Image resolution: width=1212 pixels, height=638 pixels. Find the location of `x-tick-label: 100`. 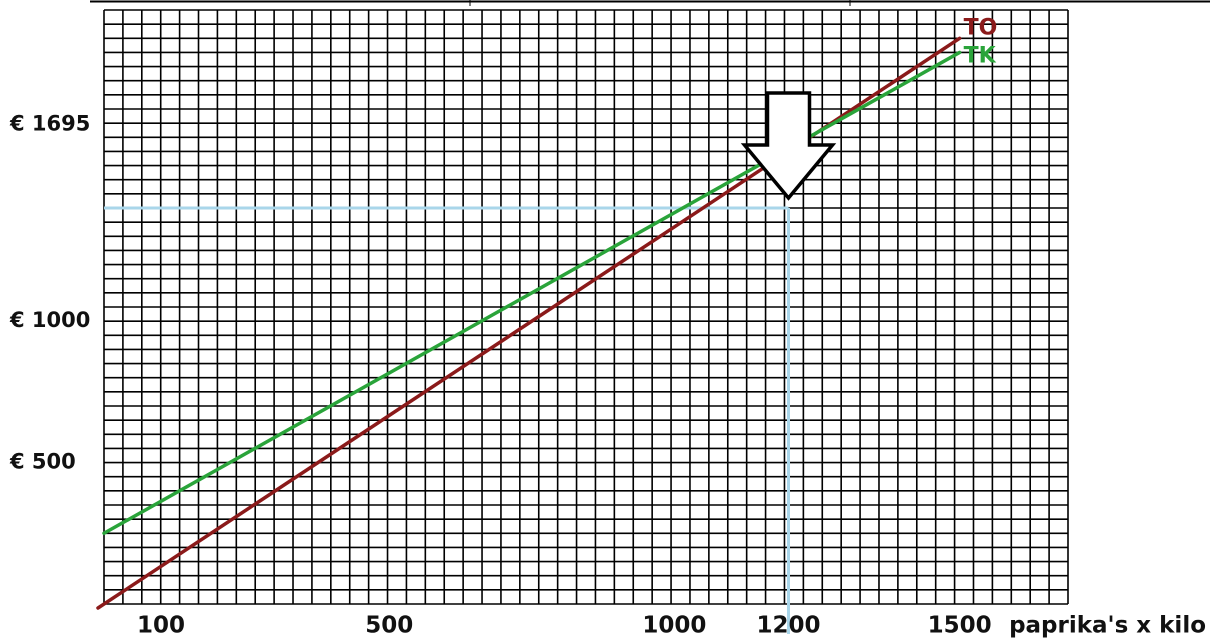

x-tick-label: 100 is located at coordinates (161, 625).